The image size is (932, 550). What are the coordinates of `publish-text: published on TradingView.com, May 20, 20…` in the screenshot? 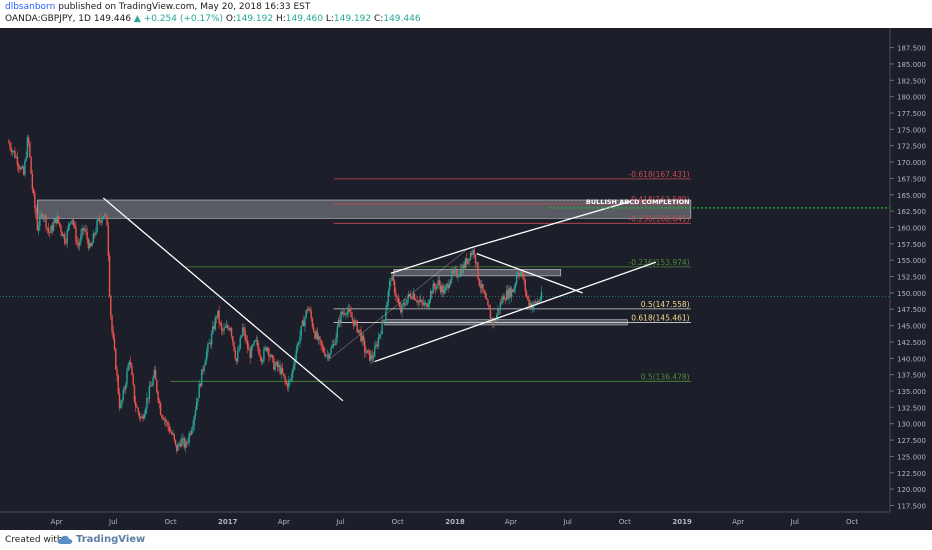 It's located at (184, 7).